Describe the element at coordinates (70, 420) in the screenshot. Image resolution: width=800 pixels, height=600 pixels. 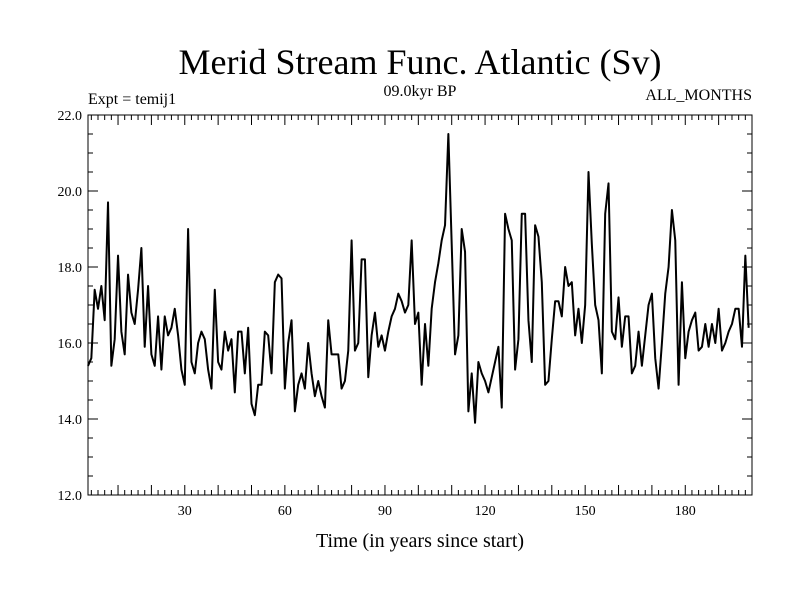
I see `y-tick-label: 14.0` at that location.